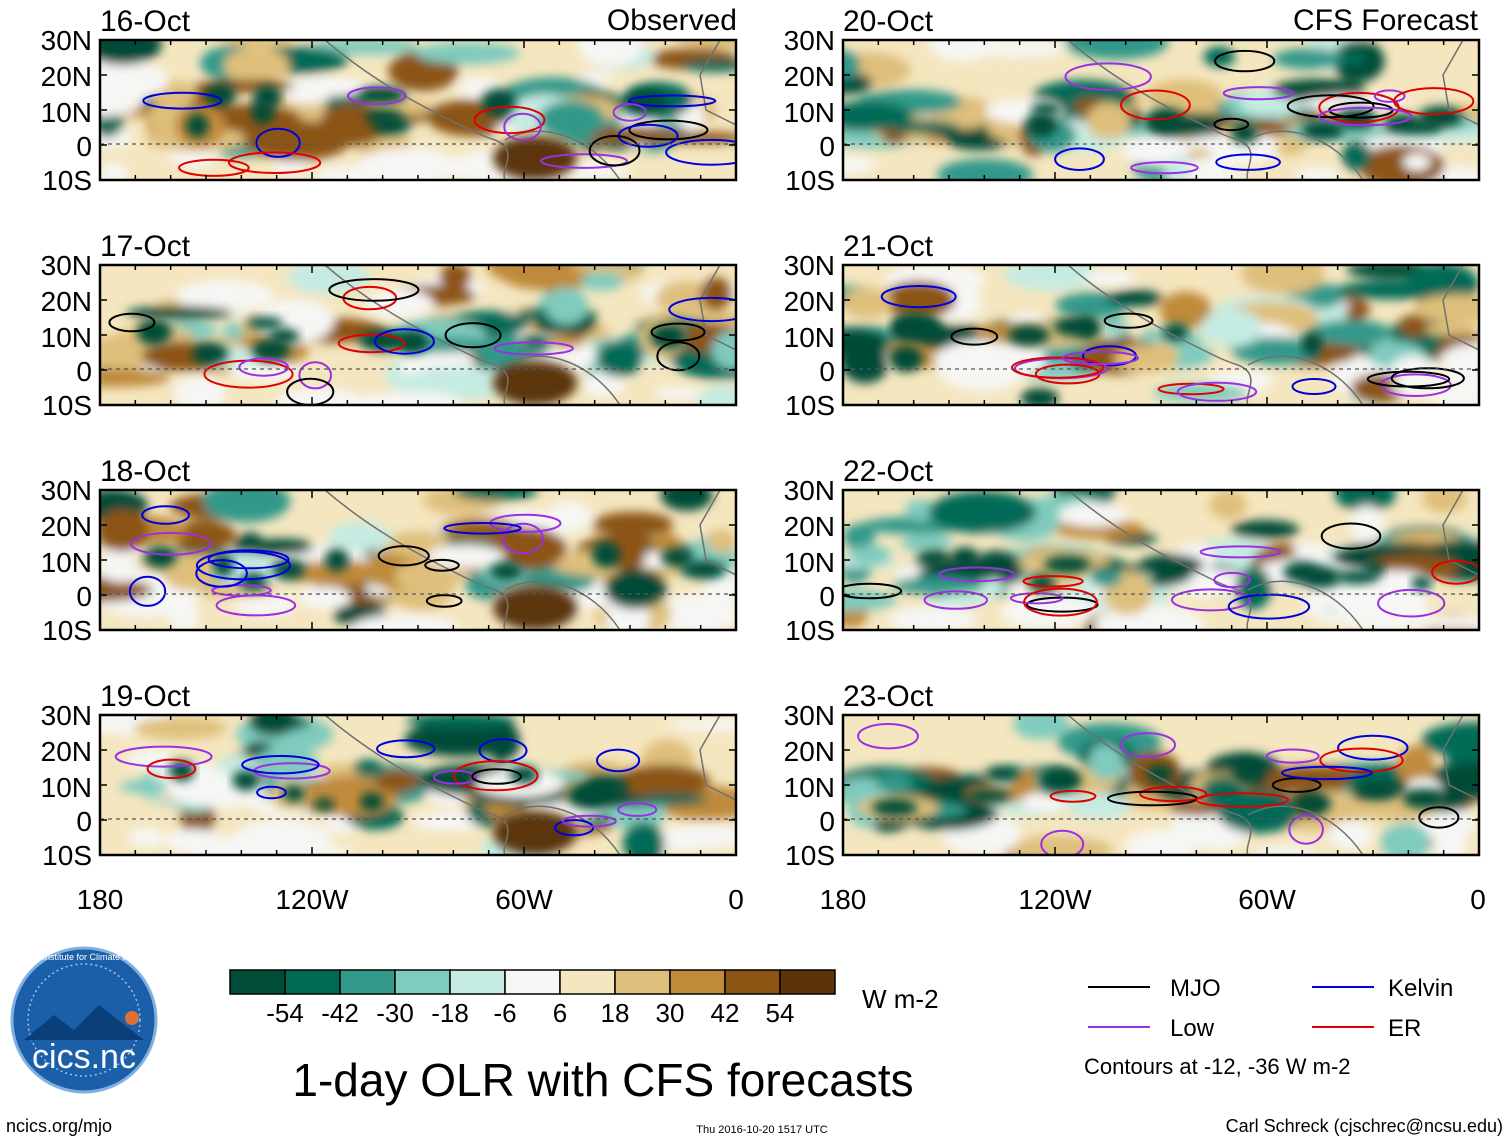 The height and width of the screenshot is (1142, 1510). I want to click on suppressed-area, so click(535, 158).